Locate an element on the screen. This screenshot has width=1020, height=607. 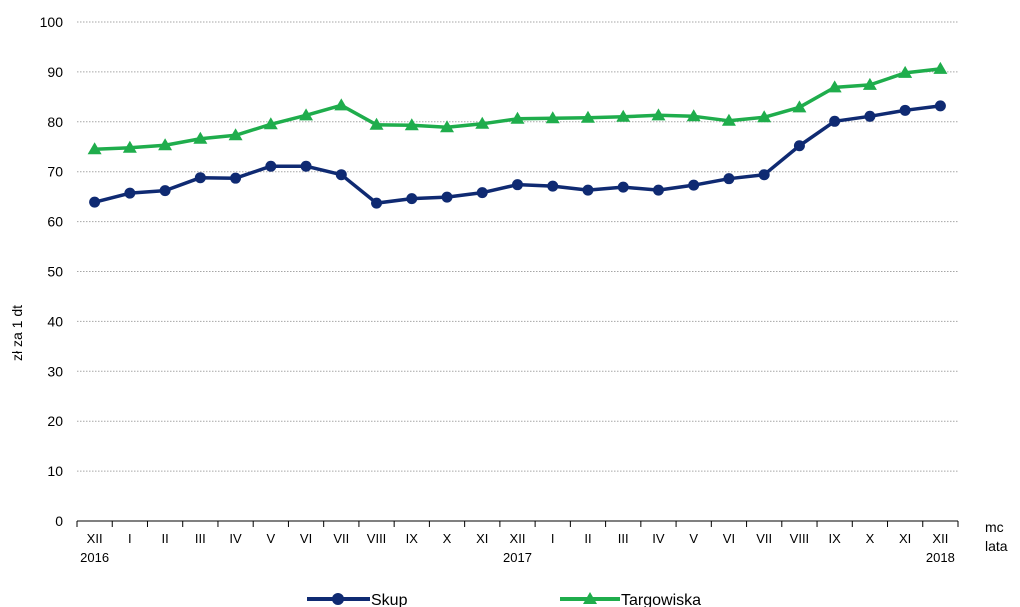
y-tick-label: 70 is located at coordinates (55, 172).